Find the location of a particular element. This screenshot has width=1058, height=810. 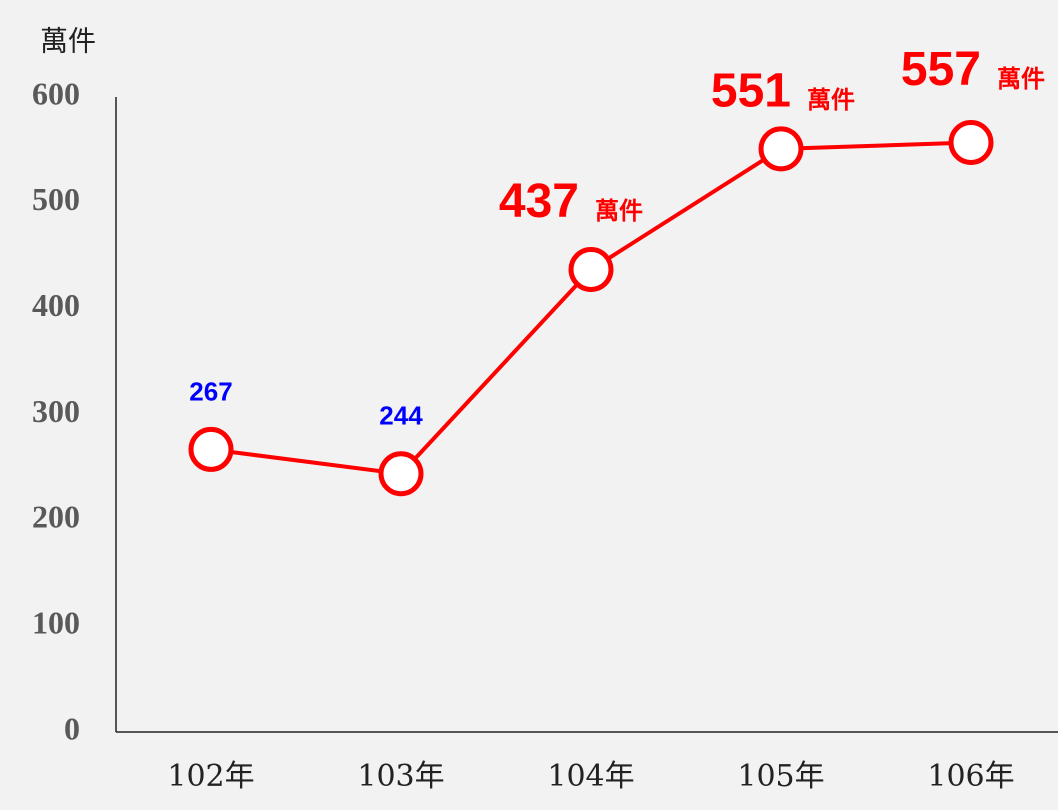

y-tick-label: 400 is located at coordinates (56, 305).